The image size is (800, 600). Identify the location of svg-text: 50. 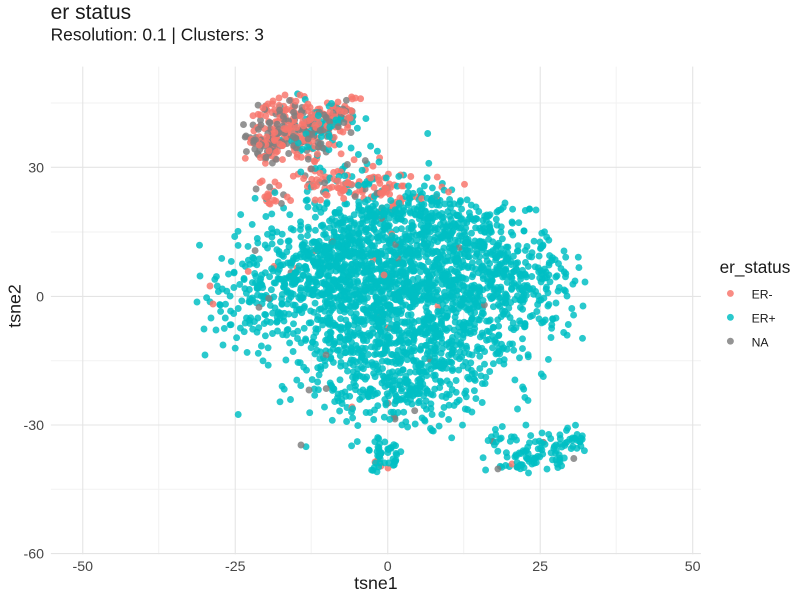
(693, 567).